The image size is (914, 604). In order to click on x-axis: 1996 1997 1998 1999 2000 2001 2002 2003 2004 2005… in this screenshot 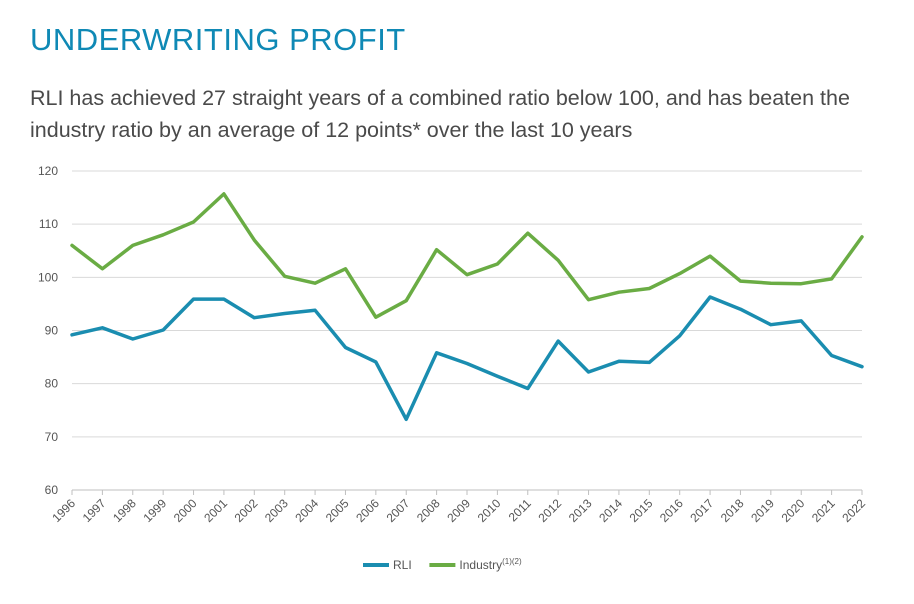, I will do `click(458, 507)`.